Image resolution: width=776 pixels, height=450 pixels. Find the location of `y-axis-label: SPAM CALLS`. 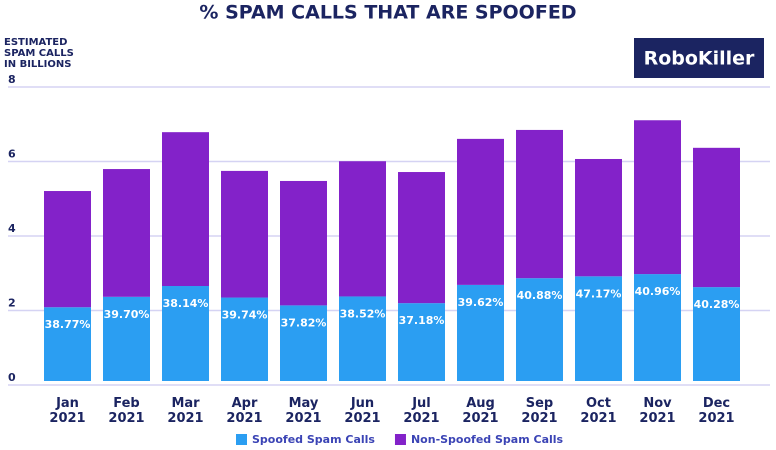

y-axis-label: SPAM CALLS is located at coordinates (39, 53).